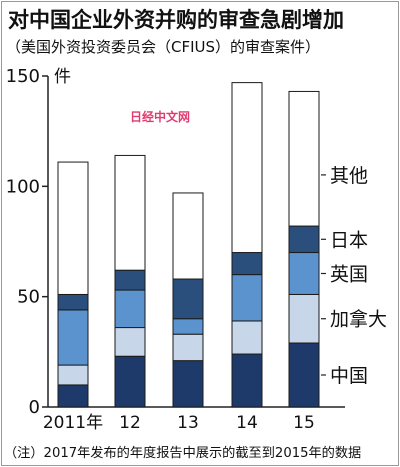 The width and height of the screenshot is (400, 467). I want to click on x-tick-label: 12, so click(130, 423).